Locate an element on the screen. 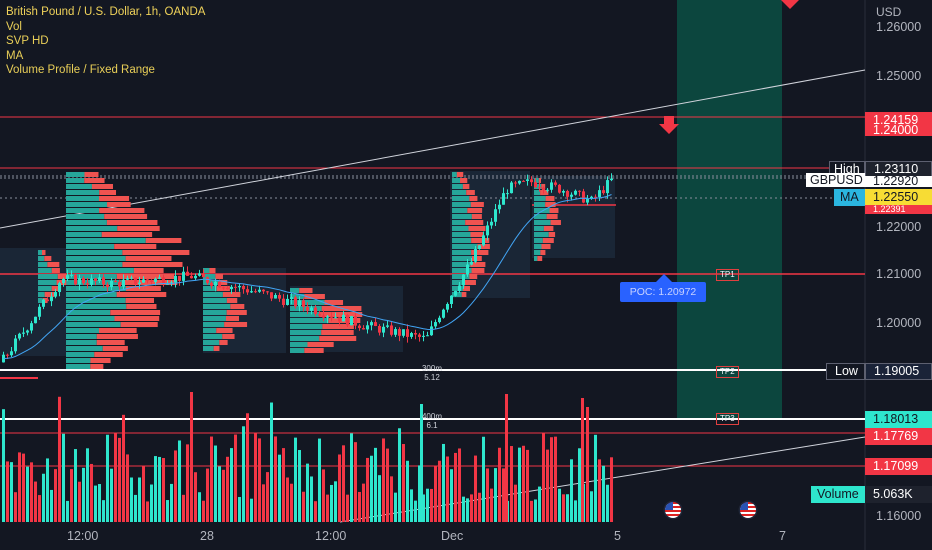  low-label: Low is located at coordinates (845, 371).